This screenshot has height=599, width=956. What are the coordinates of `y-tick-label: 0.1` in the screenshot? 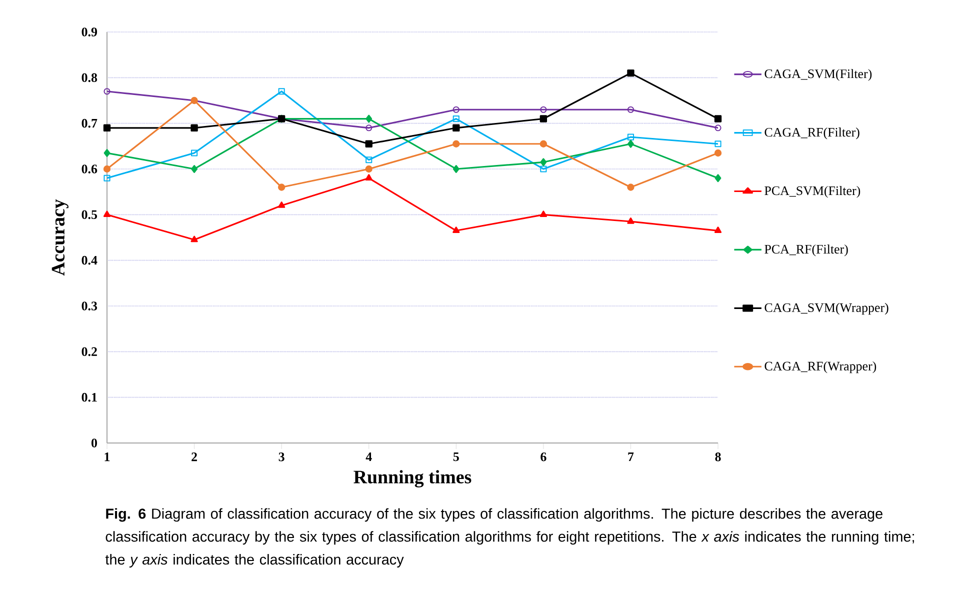 It's located at (89, 397).